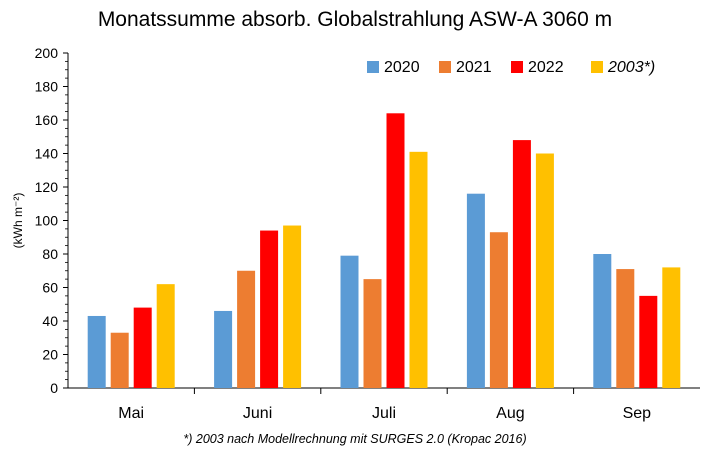 Image resolution: width=710 pixels, height=458 pixels. Describe the element at coordinates (131, 413) in the screenshot. I see `x-tick-label: Mai` at that location.